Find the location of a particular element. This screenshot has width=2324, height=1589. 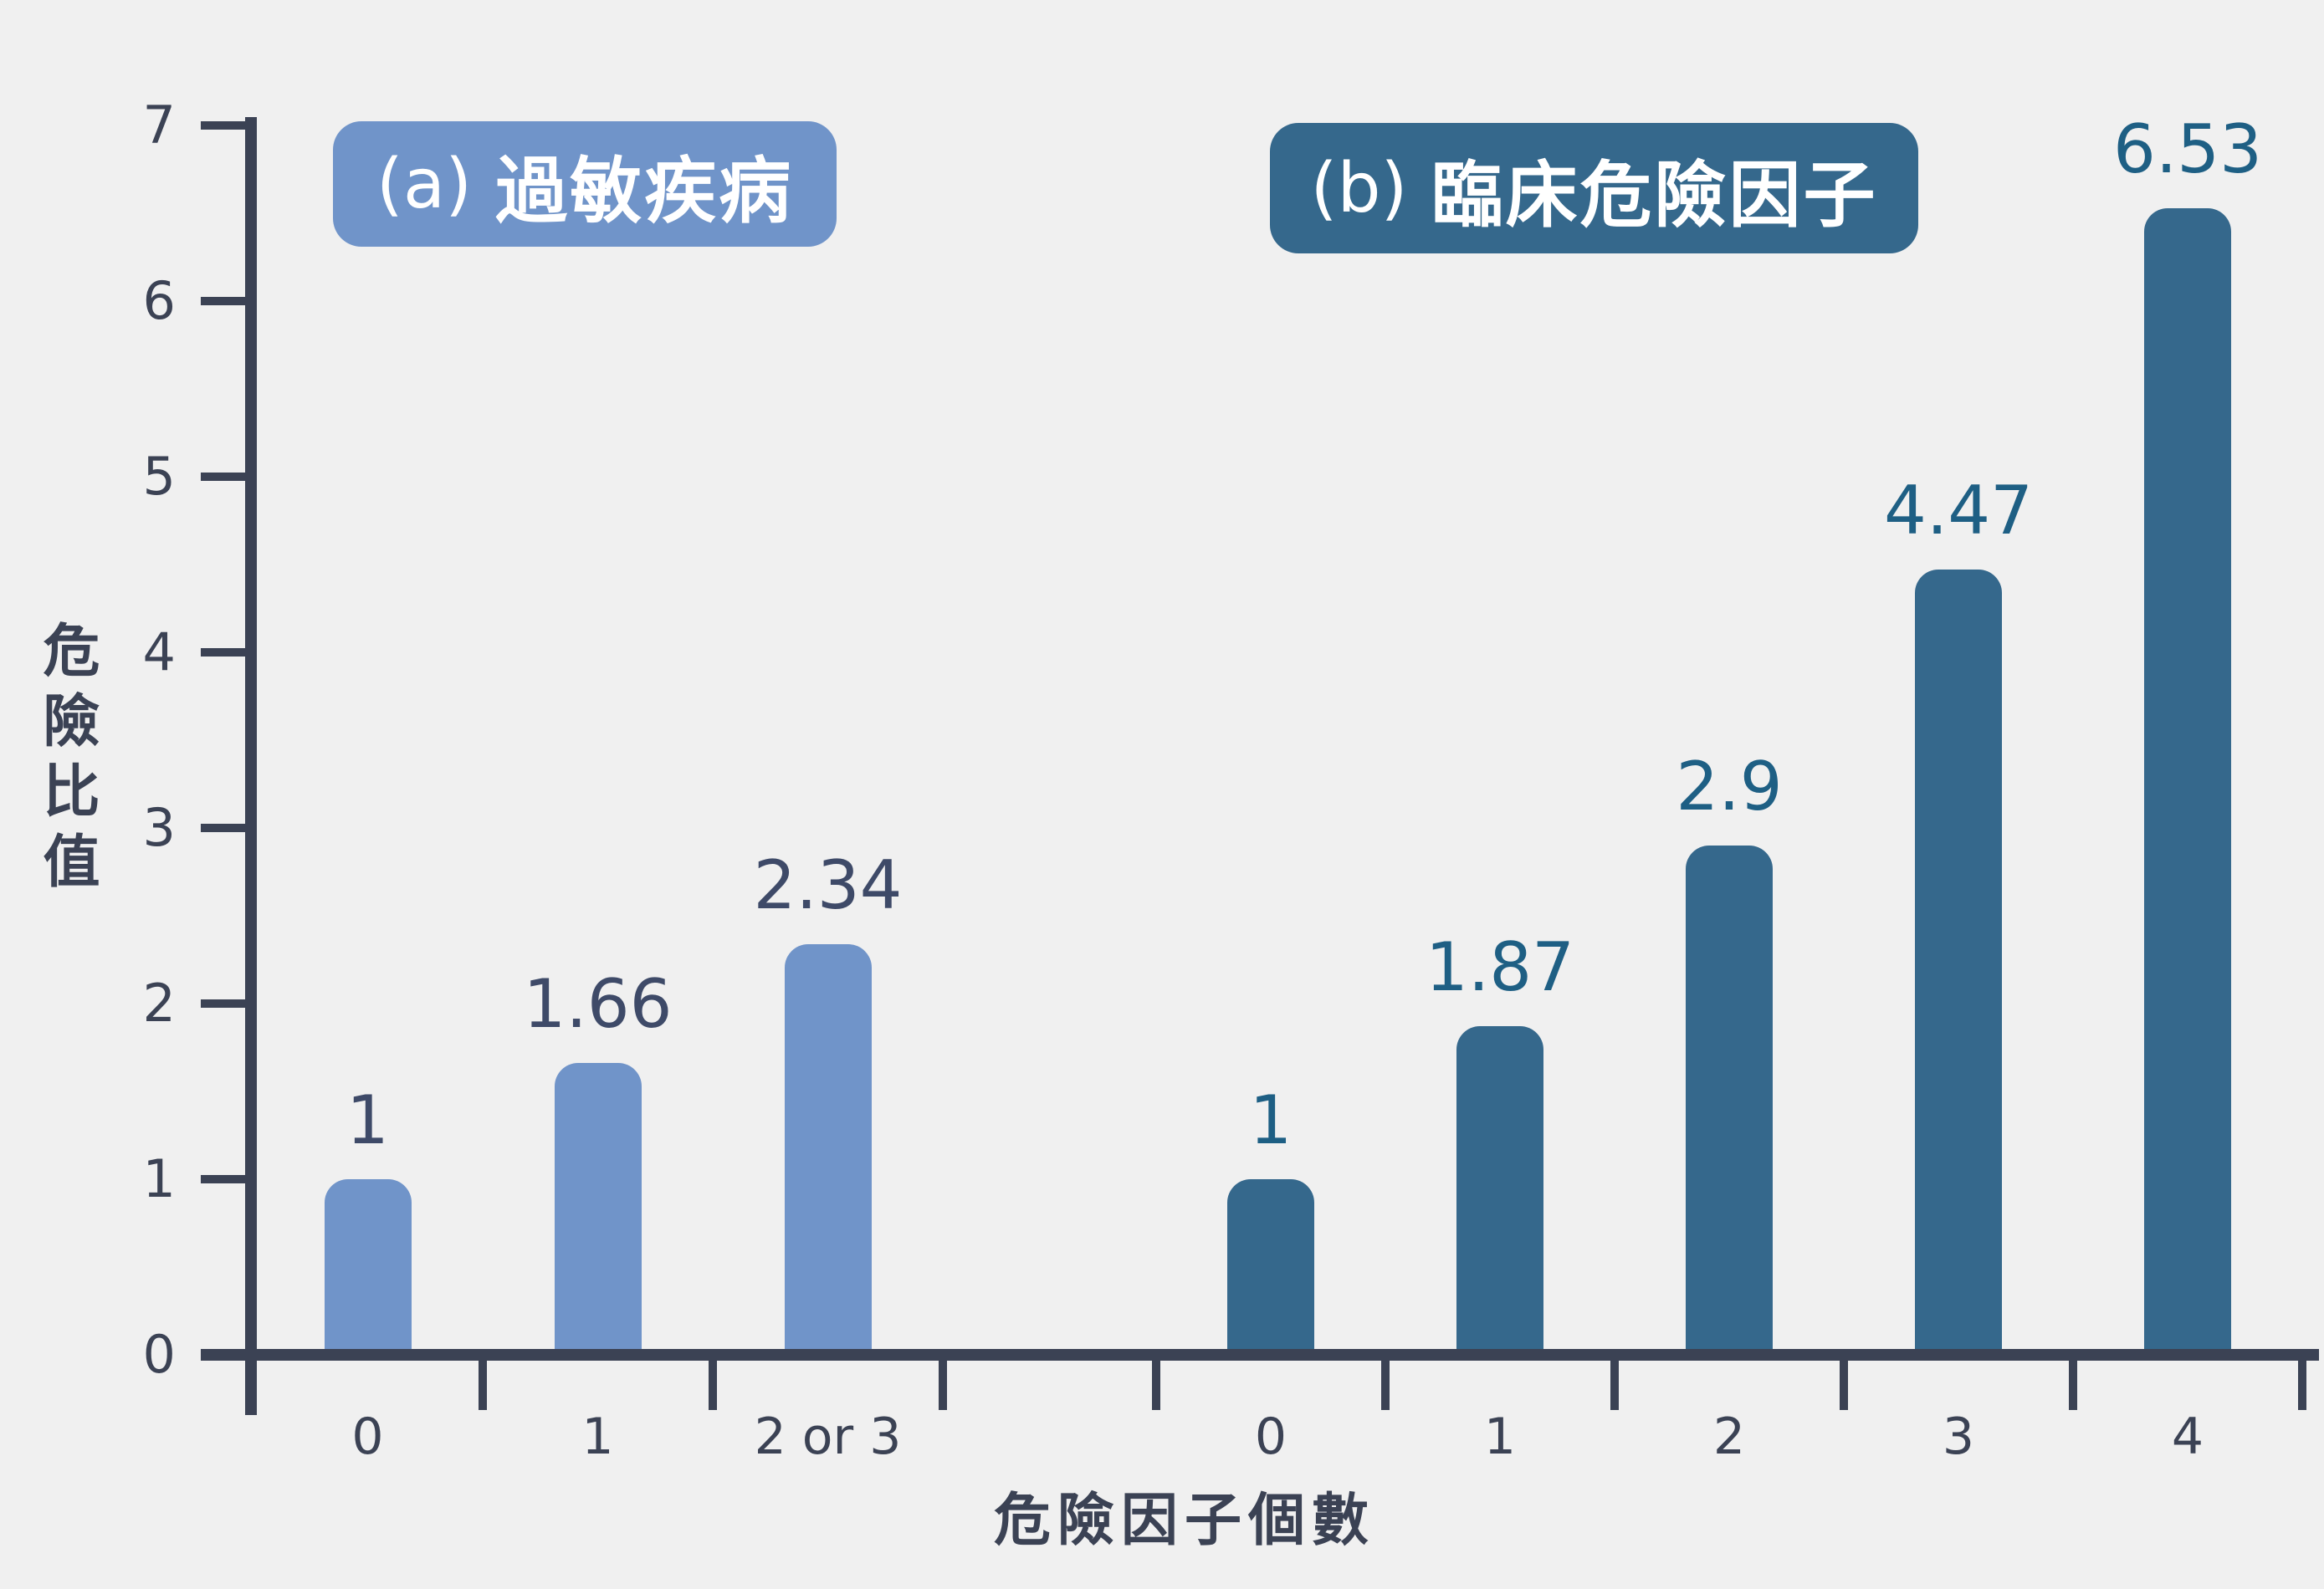

y-axis-title: 危險比值 is located at coordinates (66, 761).